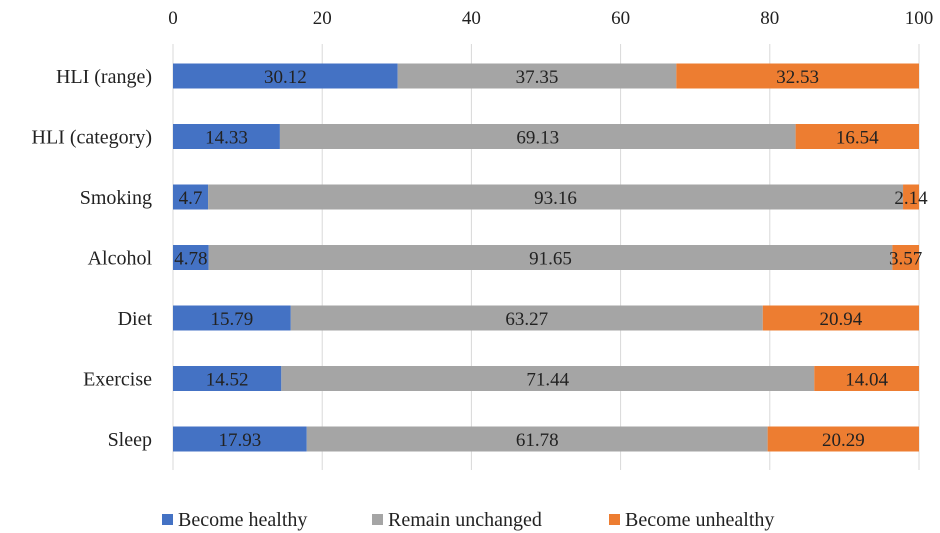  I want to click on data-label: 93.16, so click(555, 198).